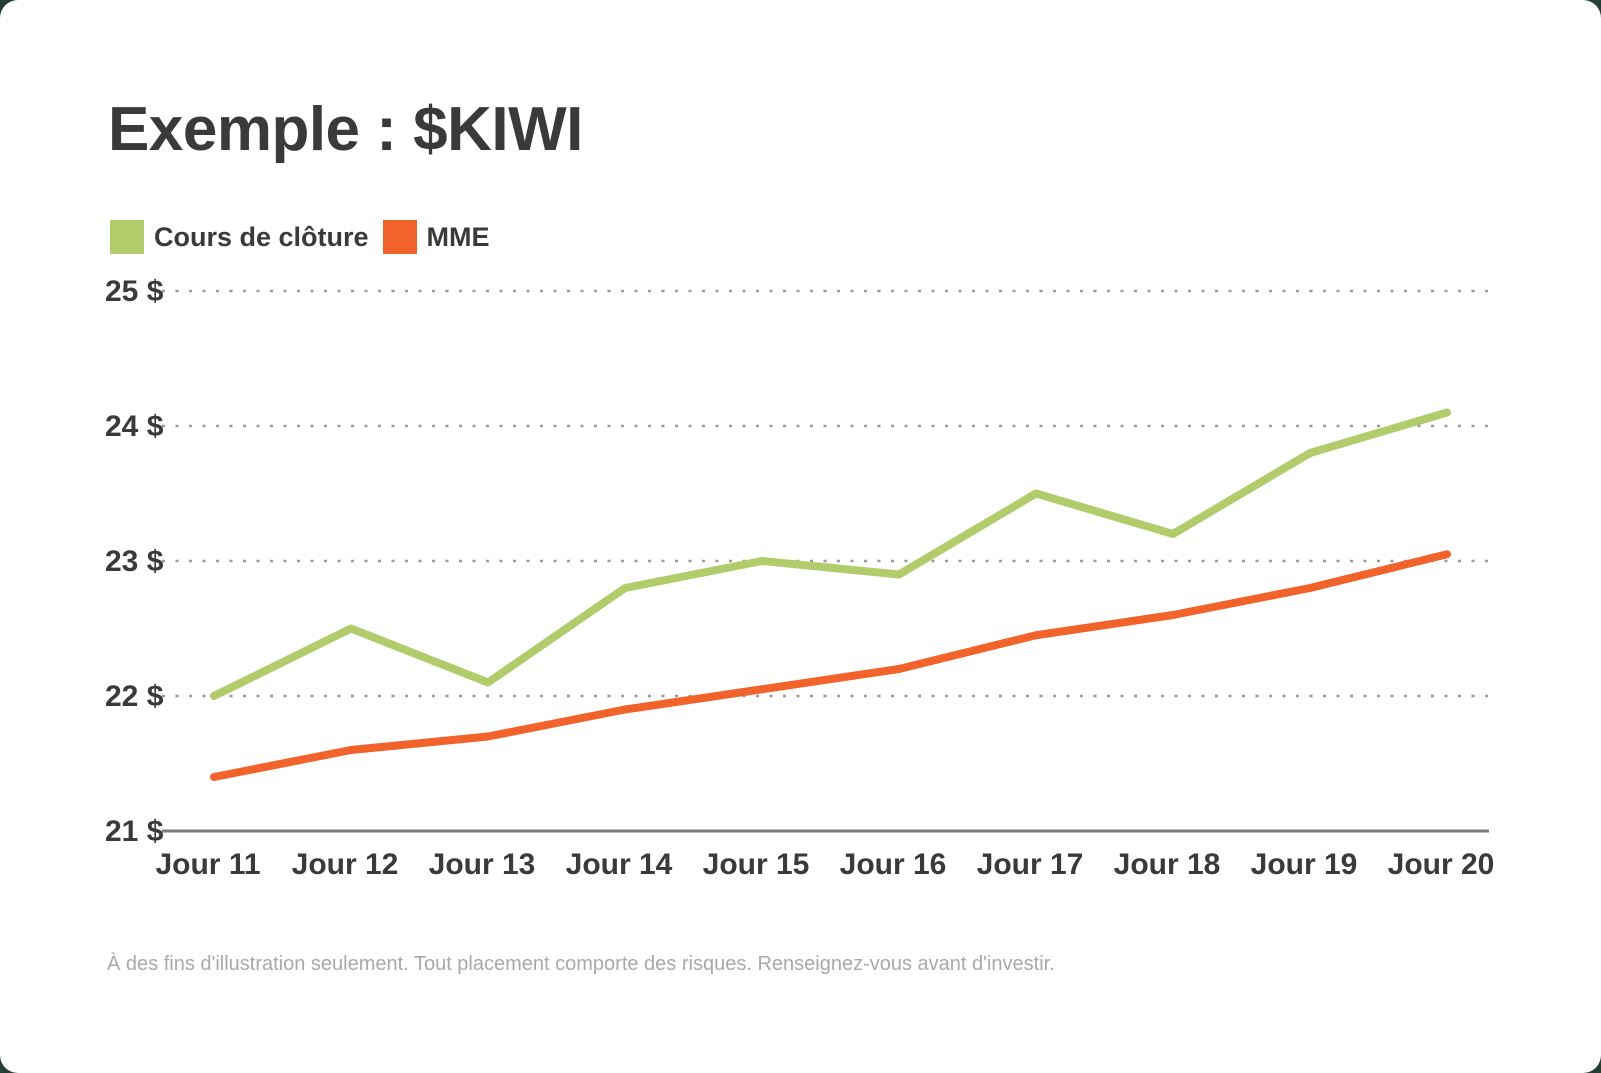  I want to click on x-axis-tick-label: Jour 14, so click(619, 864).